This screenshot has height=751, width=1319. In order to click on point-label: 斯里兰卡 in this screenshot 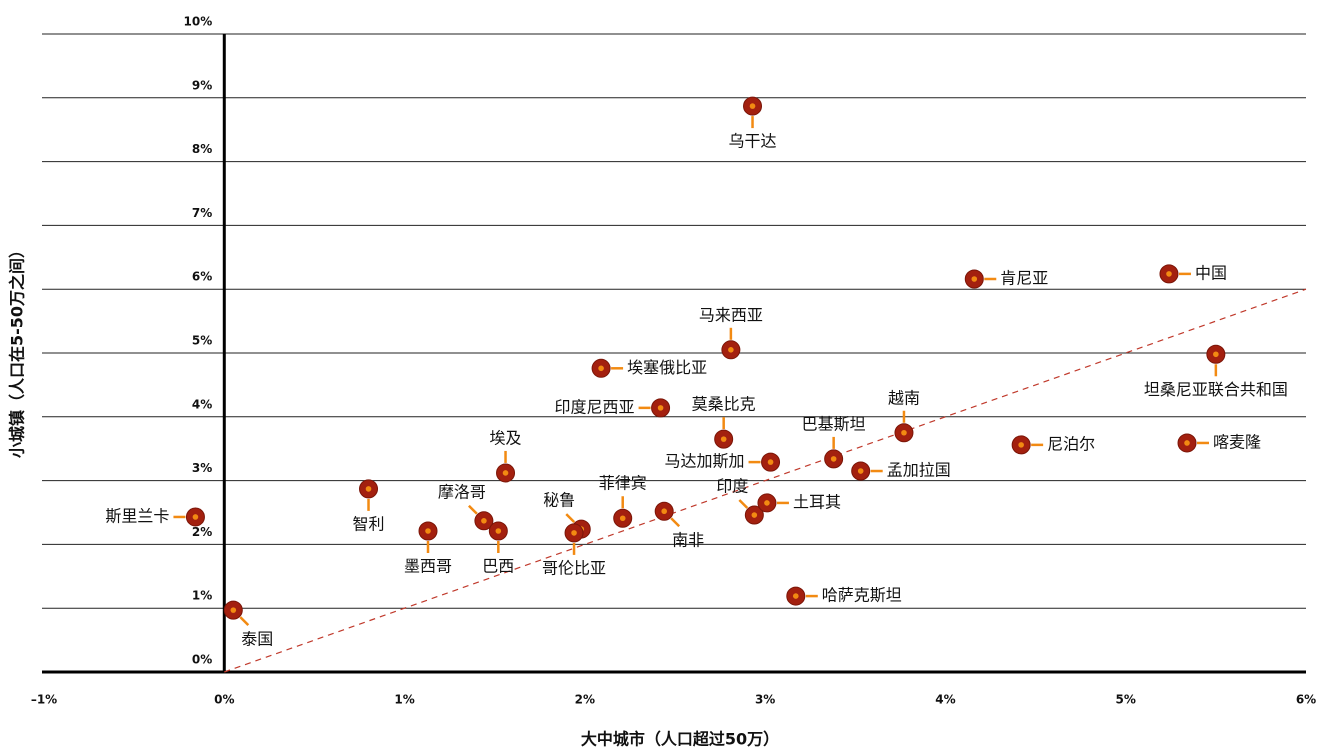, I will do `click(137, 515)`.